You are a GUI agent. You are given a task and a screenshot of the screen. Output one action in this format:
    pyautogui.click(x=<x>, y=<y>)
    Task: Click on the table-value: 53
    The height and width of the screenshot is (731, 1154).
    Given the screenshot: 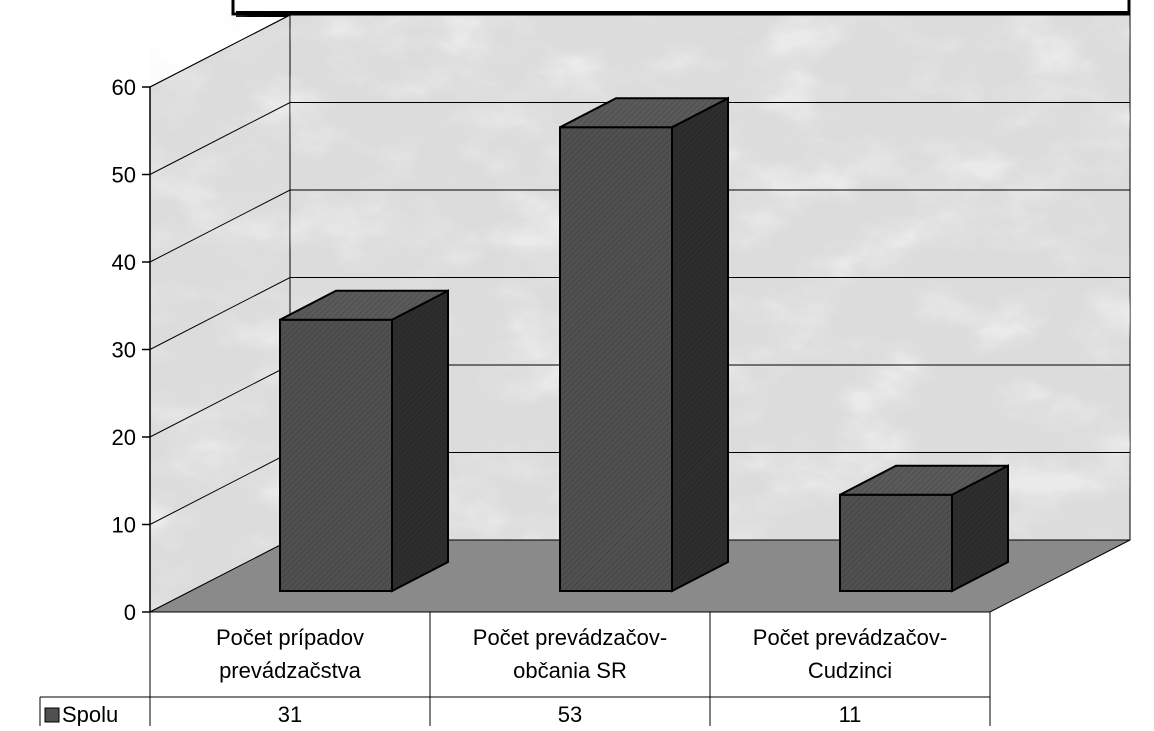 What is the action you would take?
    pyautogui.click(x=570, y=714)
    